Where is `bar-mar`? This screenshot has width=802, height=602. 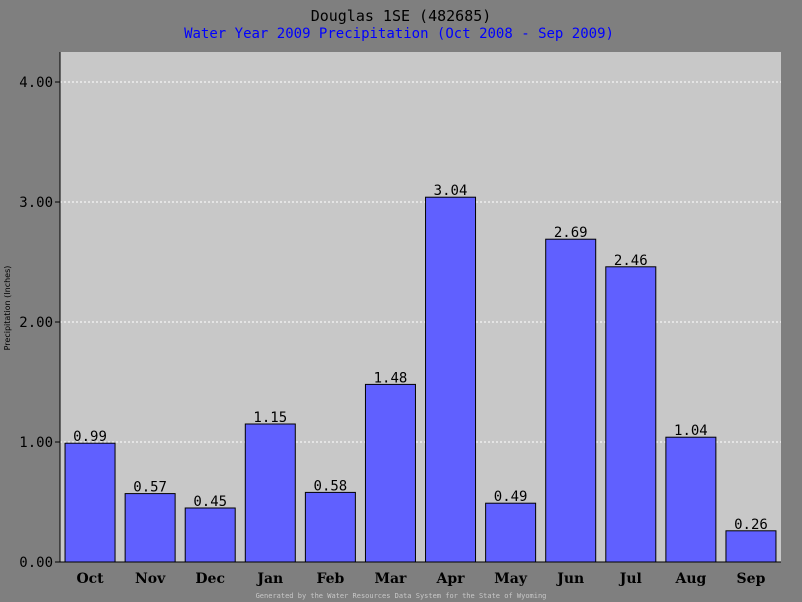 bar-mar is located at coordinates (390, 473).